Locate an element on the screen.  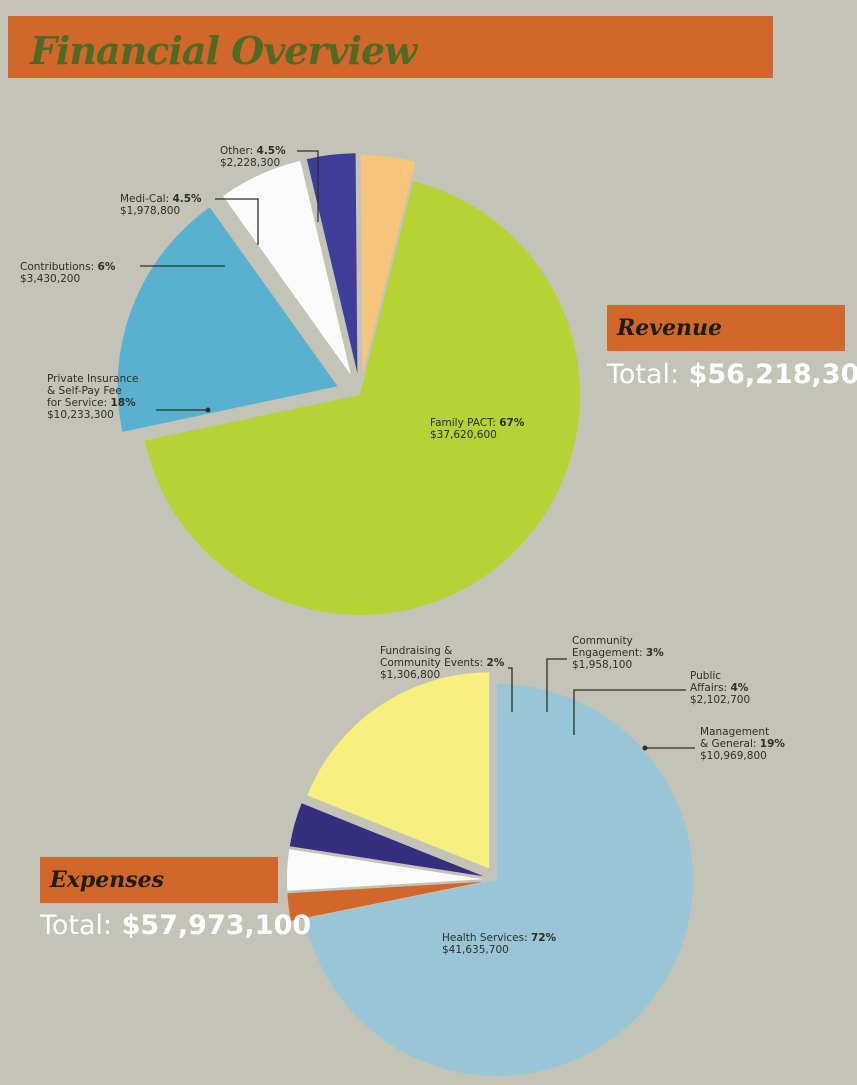
revenue-banner: Revenue is located at coordinates (726, 328).